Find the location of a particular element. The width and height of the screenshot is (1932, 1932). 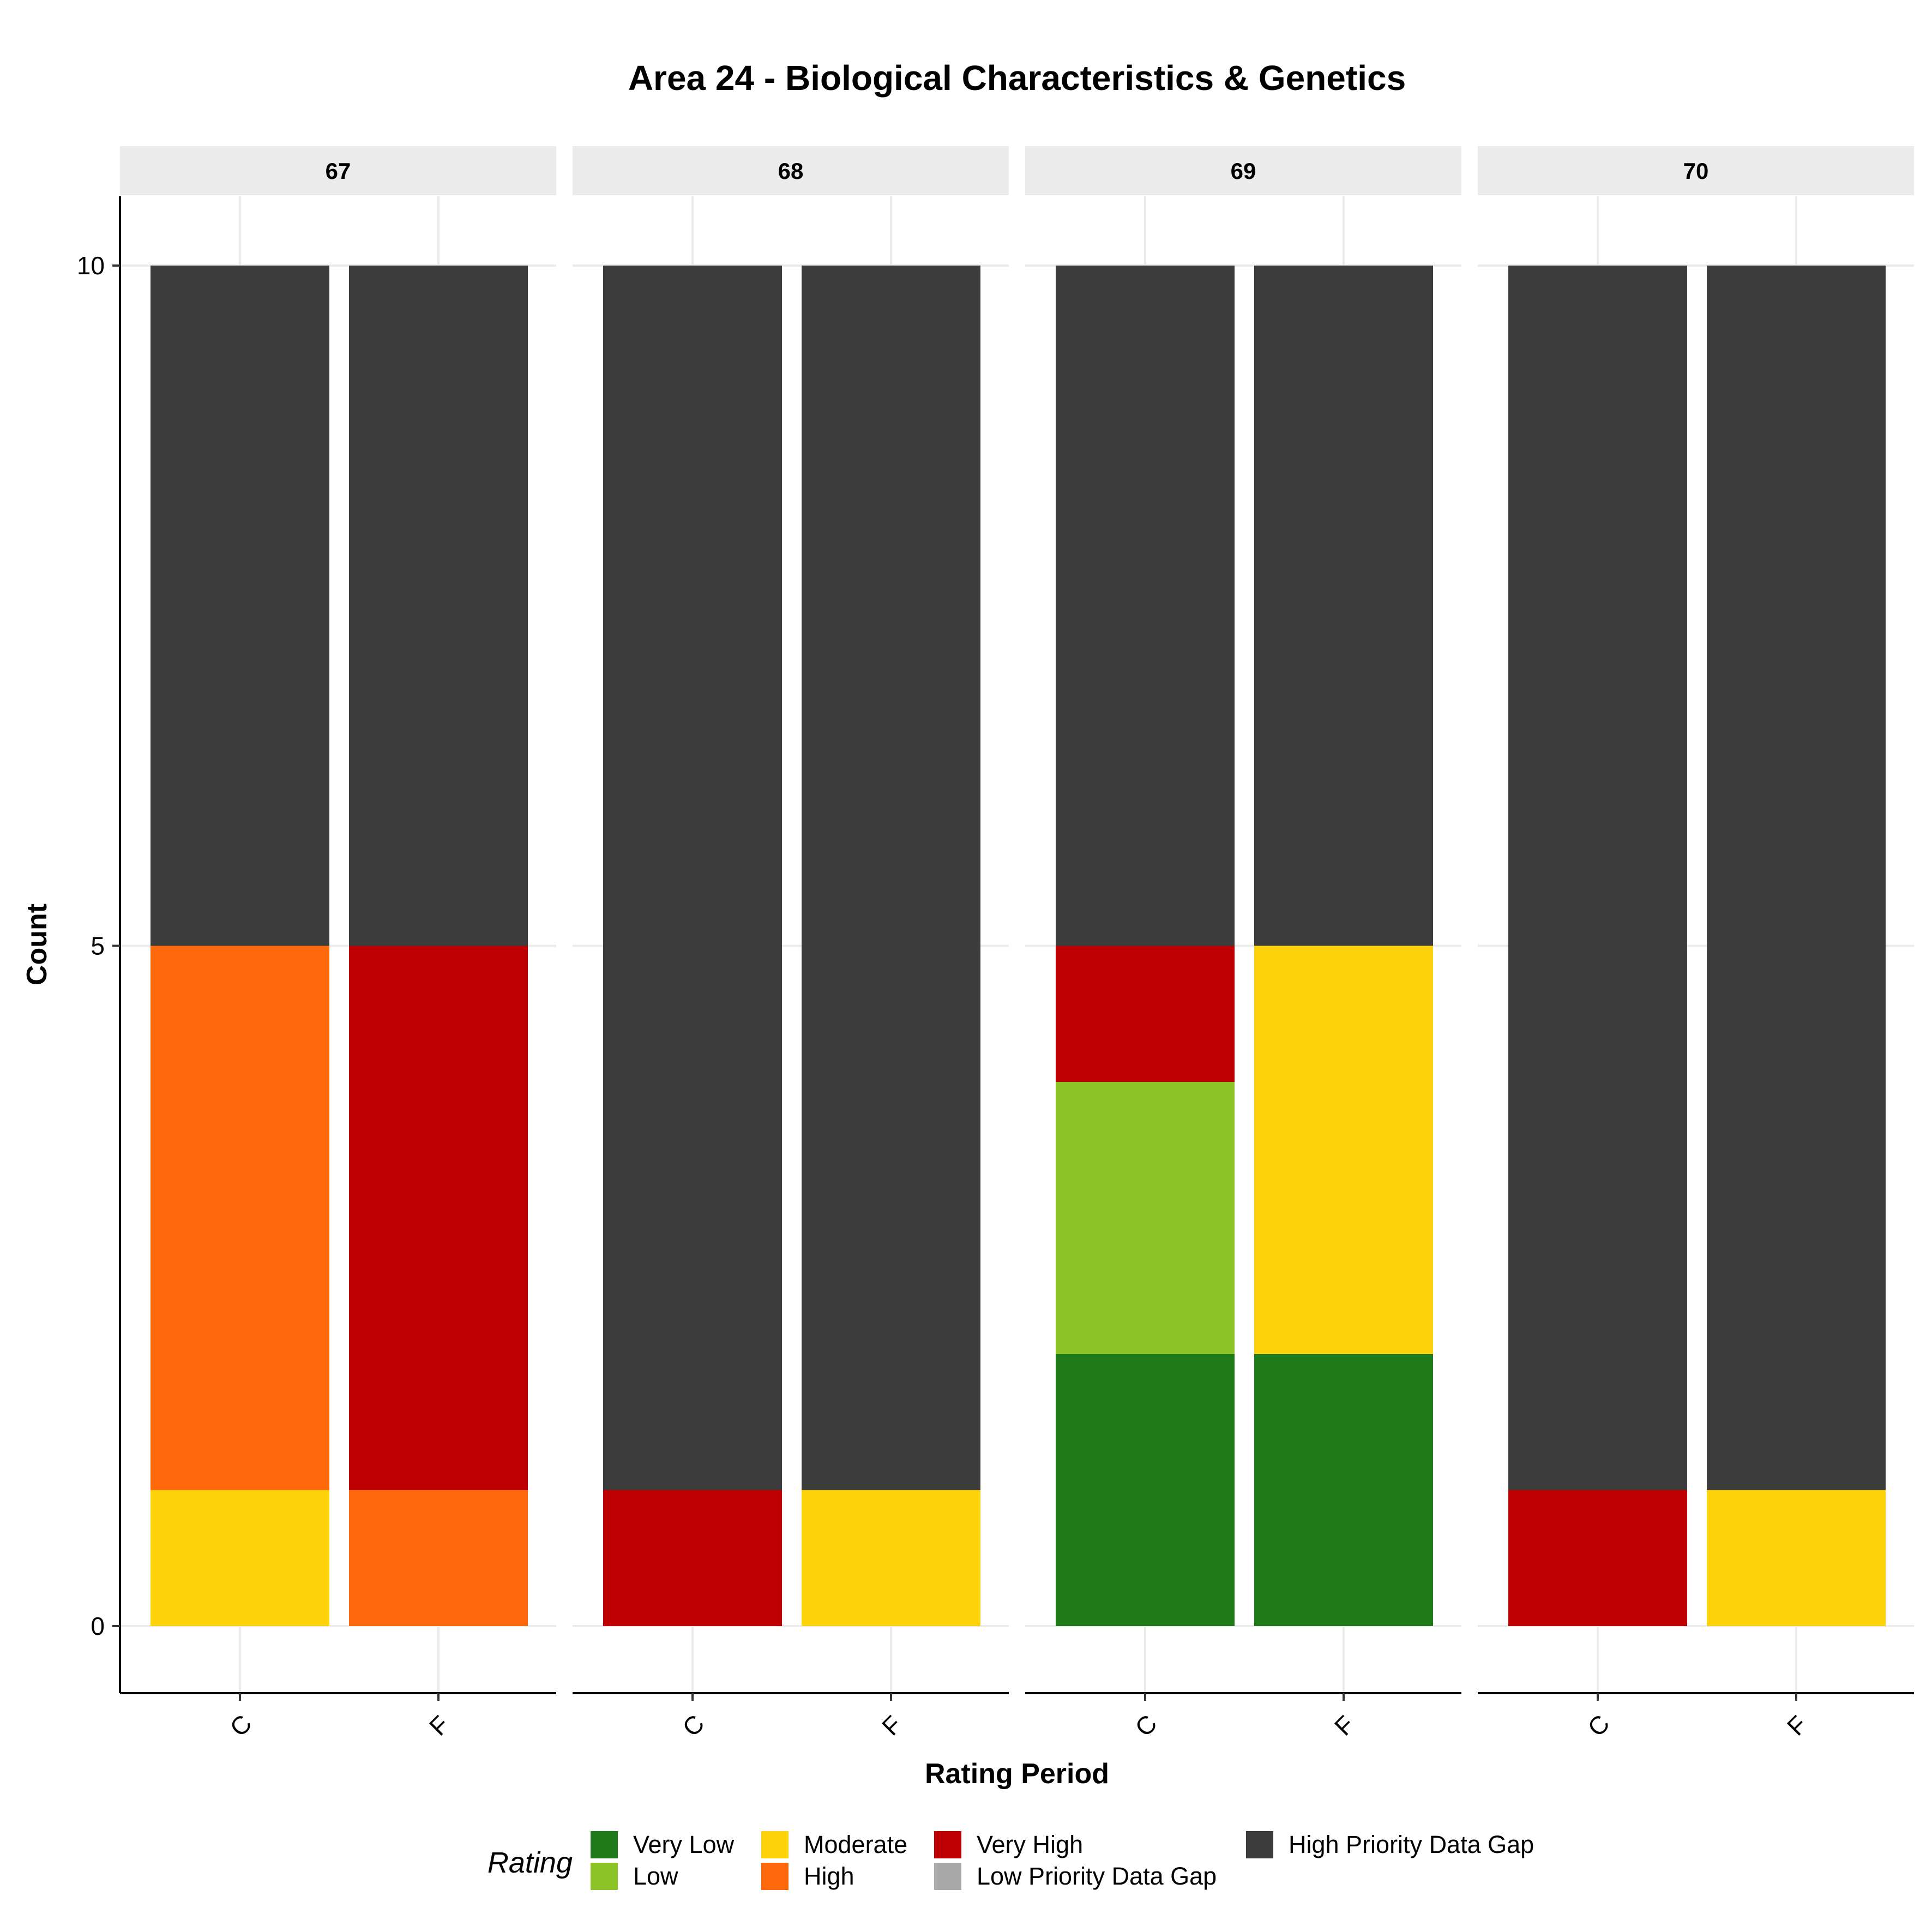

bar-segment-69-c-low is located at coordinates (1145, 1218).